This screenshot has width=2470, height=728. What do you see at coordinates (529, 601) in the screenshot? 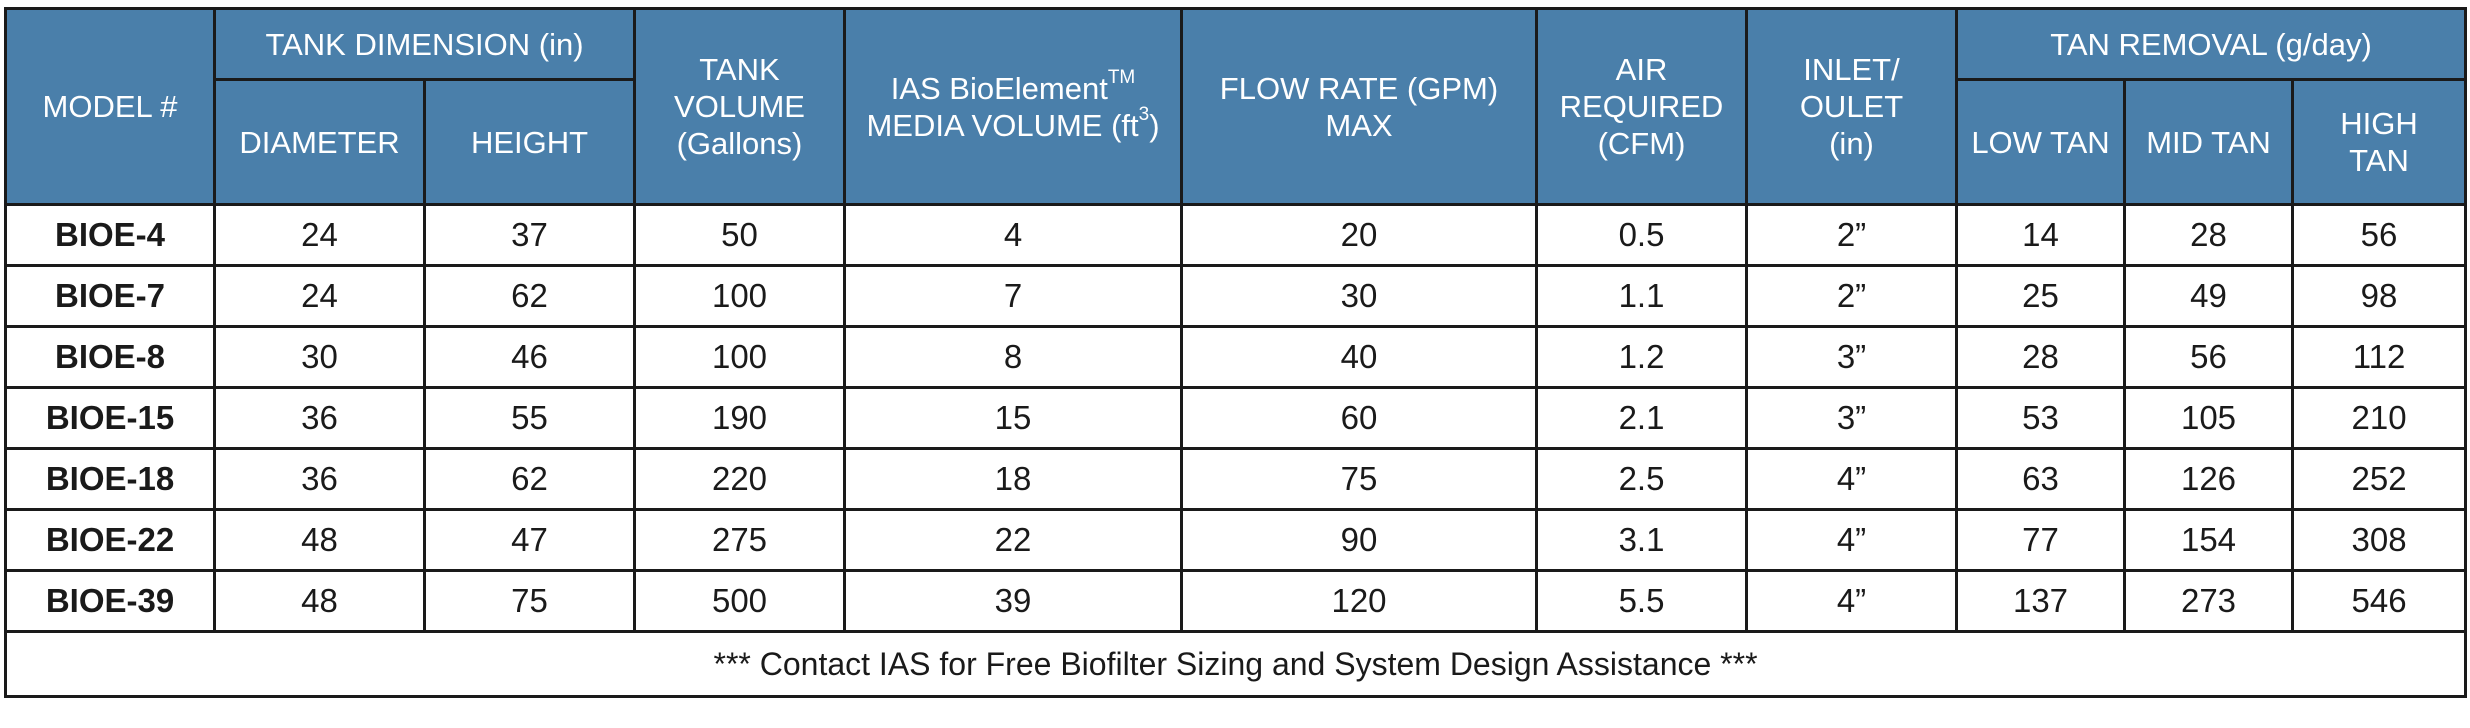
I see `height-cell: 75` at bounding box center [529, 601].